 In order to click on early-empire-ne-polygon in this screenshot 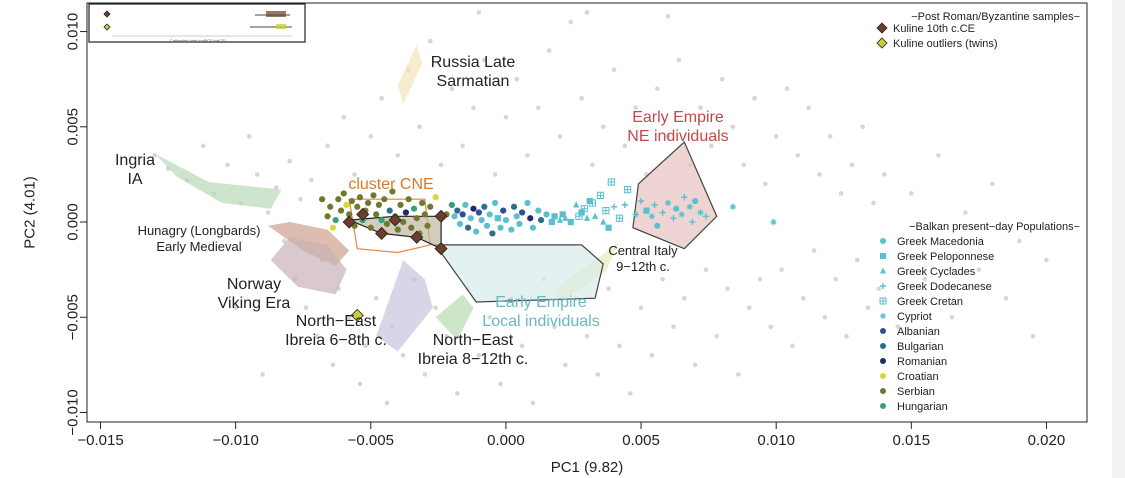, I will do `click(675, 195)`.